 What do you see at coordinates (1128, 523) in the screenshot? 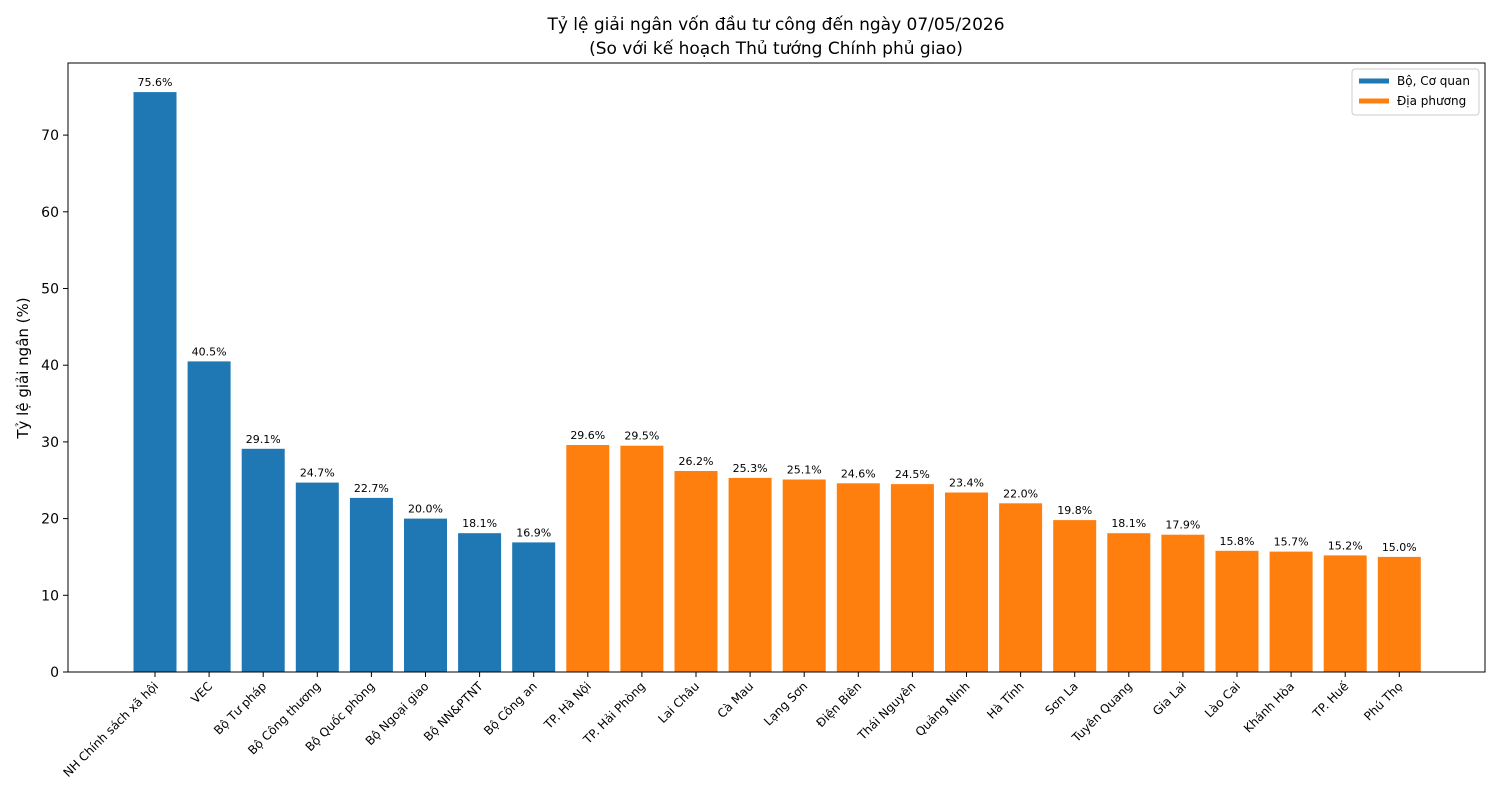
I see `data-label-18: 18.1%` at bounding box center [1128, 523].